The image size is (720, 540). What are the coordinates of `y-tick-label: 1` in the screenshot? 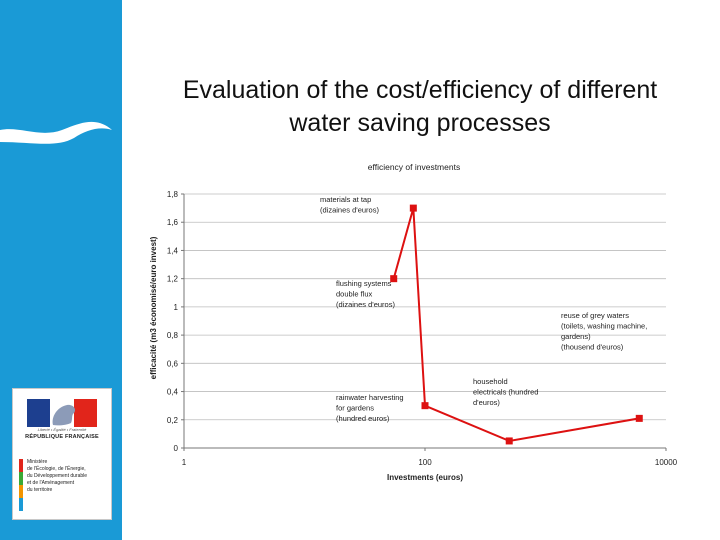 It's located at (176, 307).